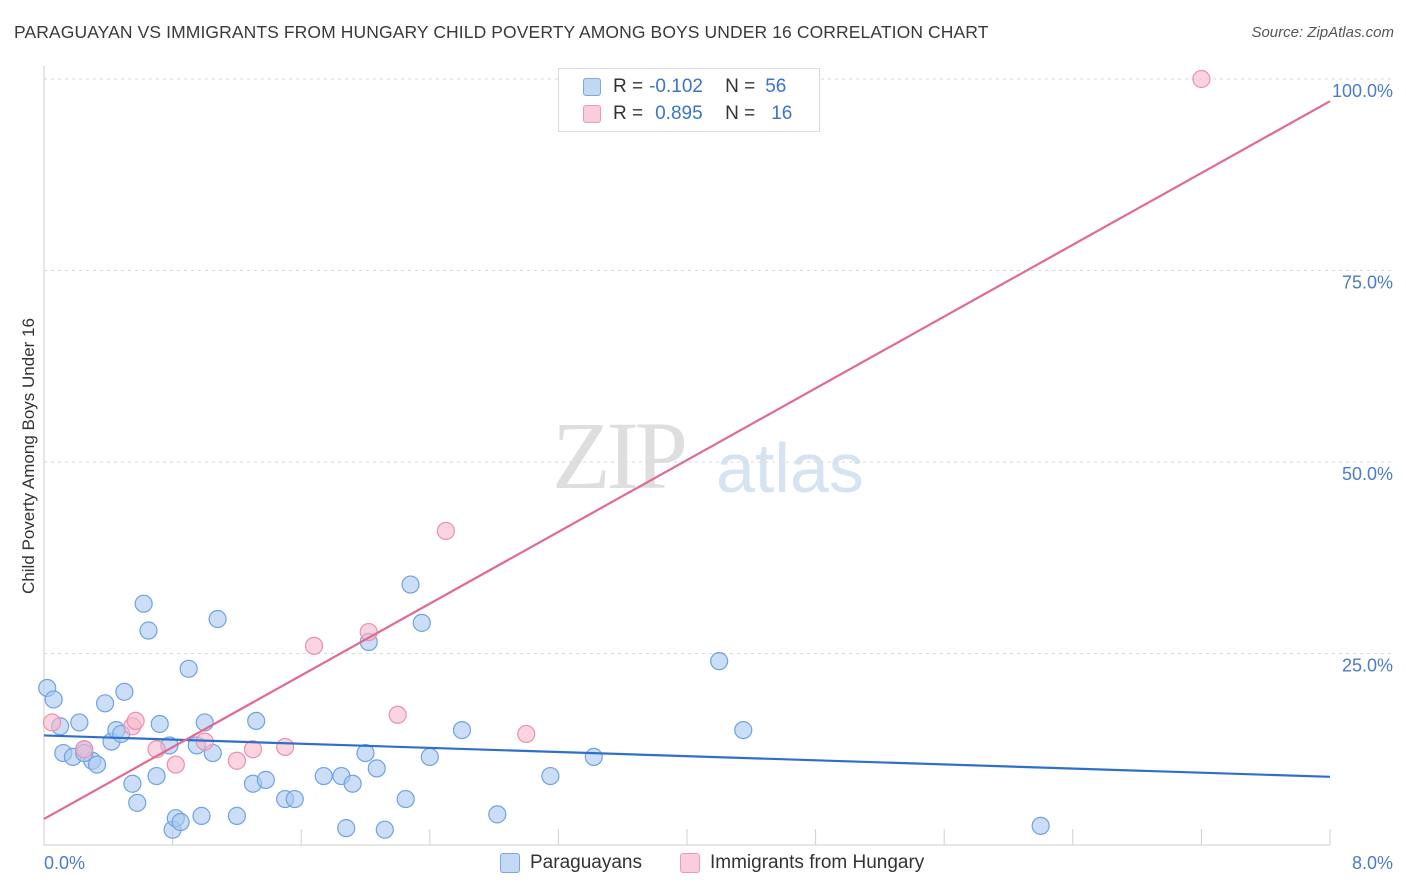 This screenshot has height=892, width=1406. What do you see at coordinates (1362, 91) in the screenshot?
I see `y-tick-label: 100.0%` at bounding box center [1362, 91].